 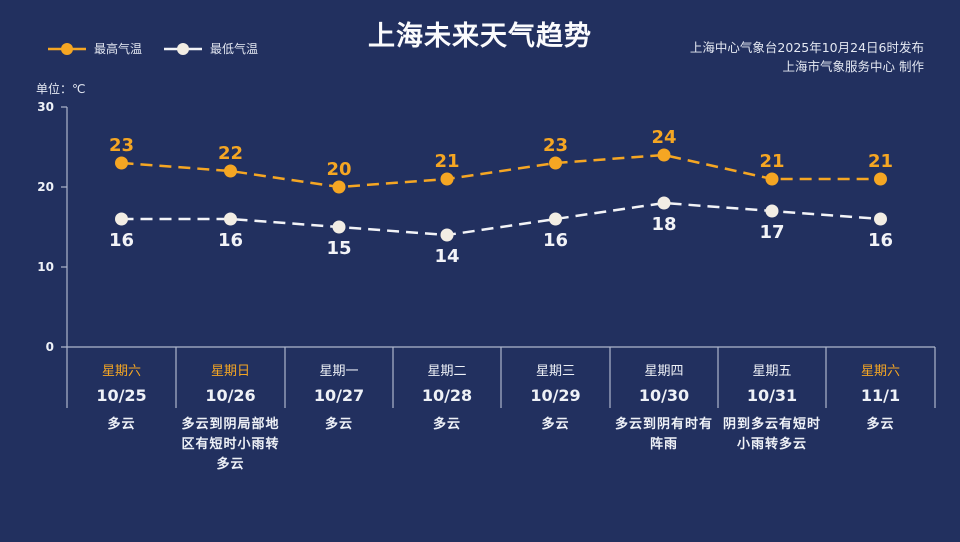 What do you see at coordinates (663, 137) in the screenshot?
I see `high-temp-label: 24` at bounding box center [663, 137].